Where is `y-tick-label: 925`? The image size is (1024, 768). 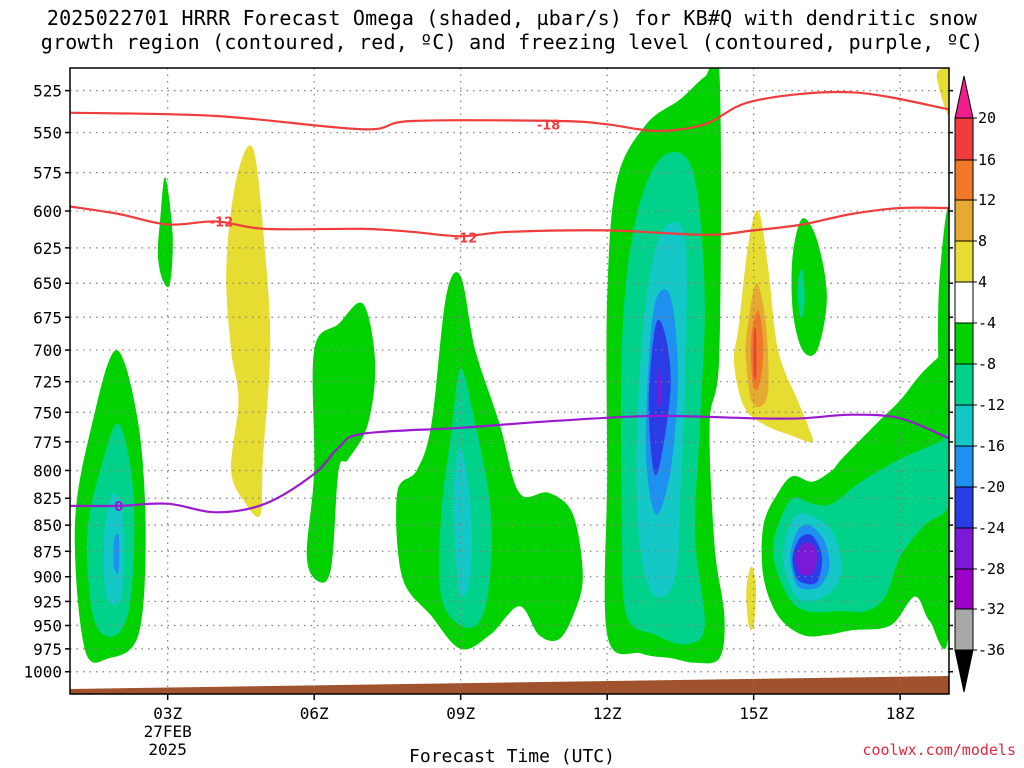
y-tick-label: 925 is located at coordinates (47, 601).